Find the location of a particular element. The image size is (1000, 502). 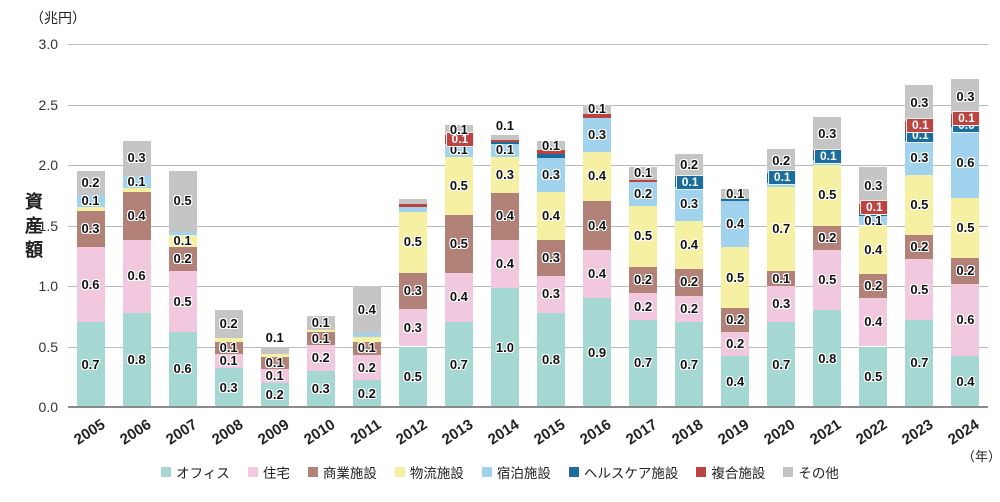

bar-2020-segment-other is located at coordinates (781, 161).